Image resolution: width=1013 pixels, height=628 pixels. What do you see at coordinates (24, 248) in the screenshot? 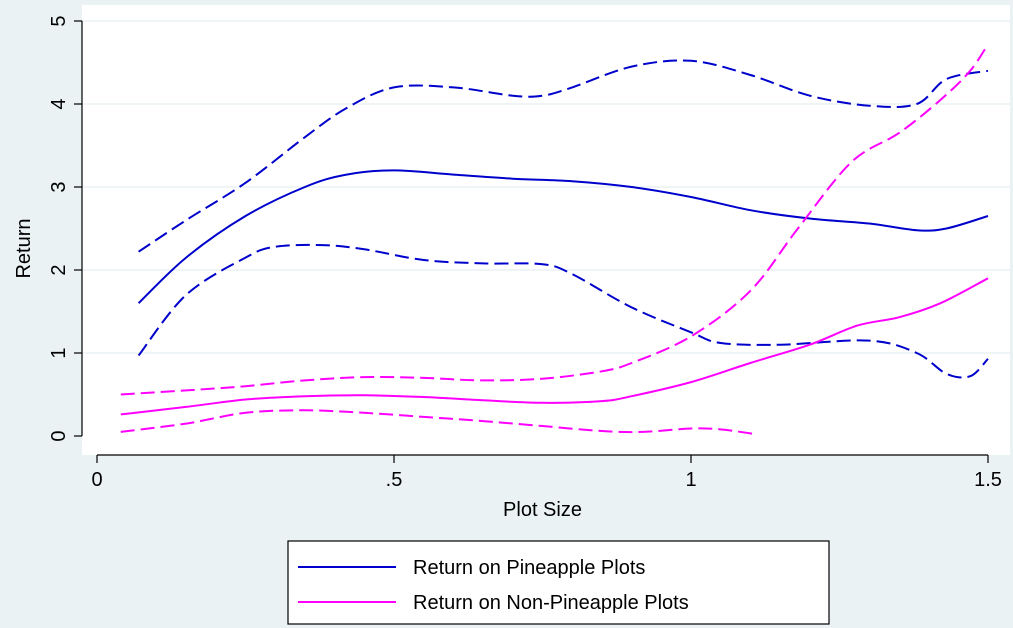
I see `y-axis-title: Return` at bounding box center [24, 248].